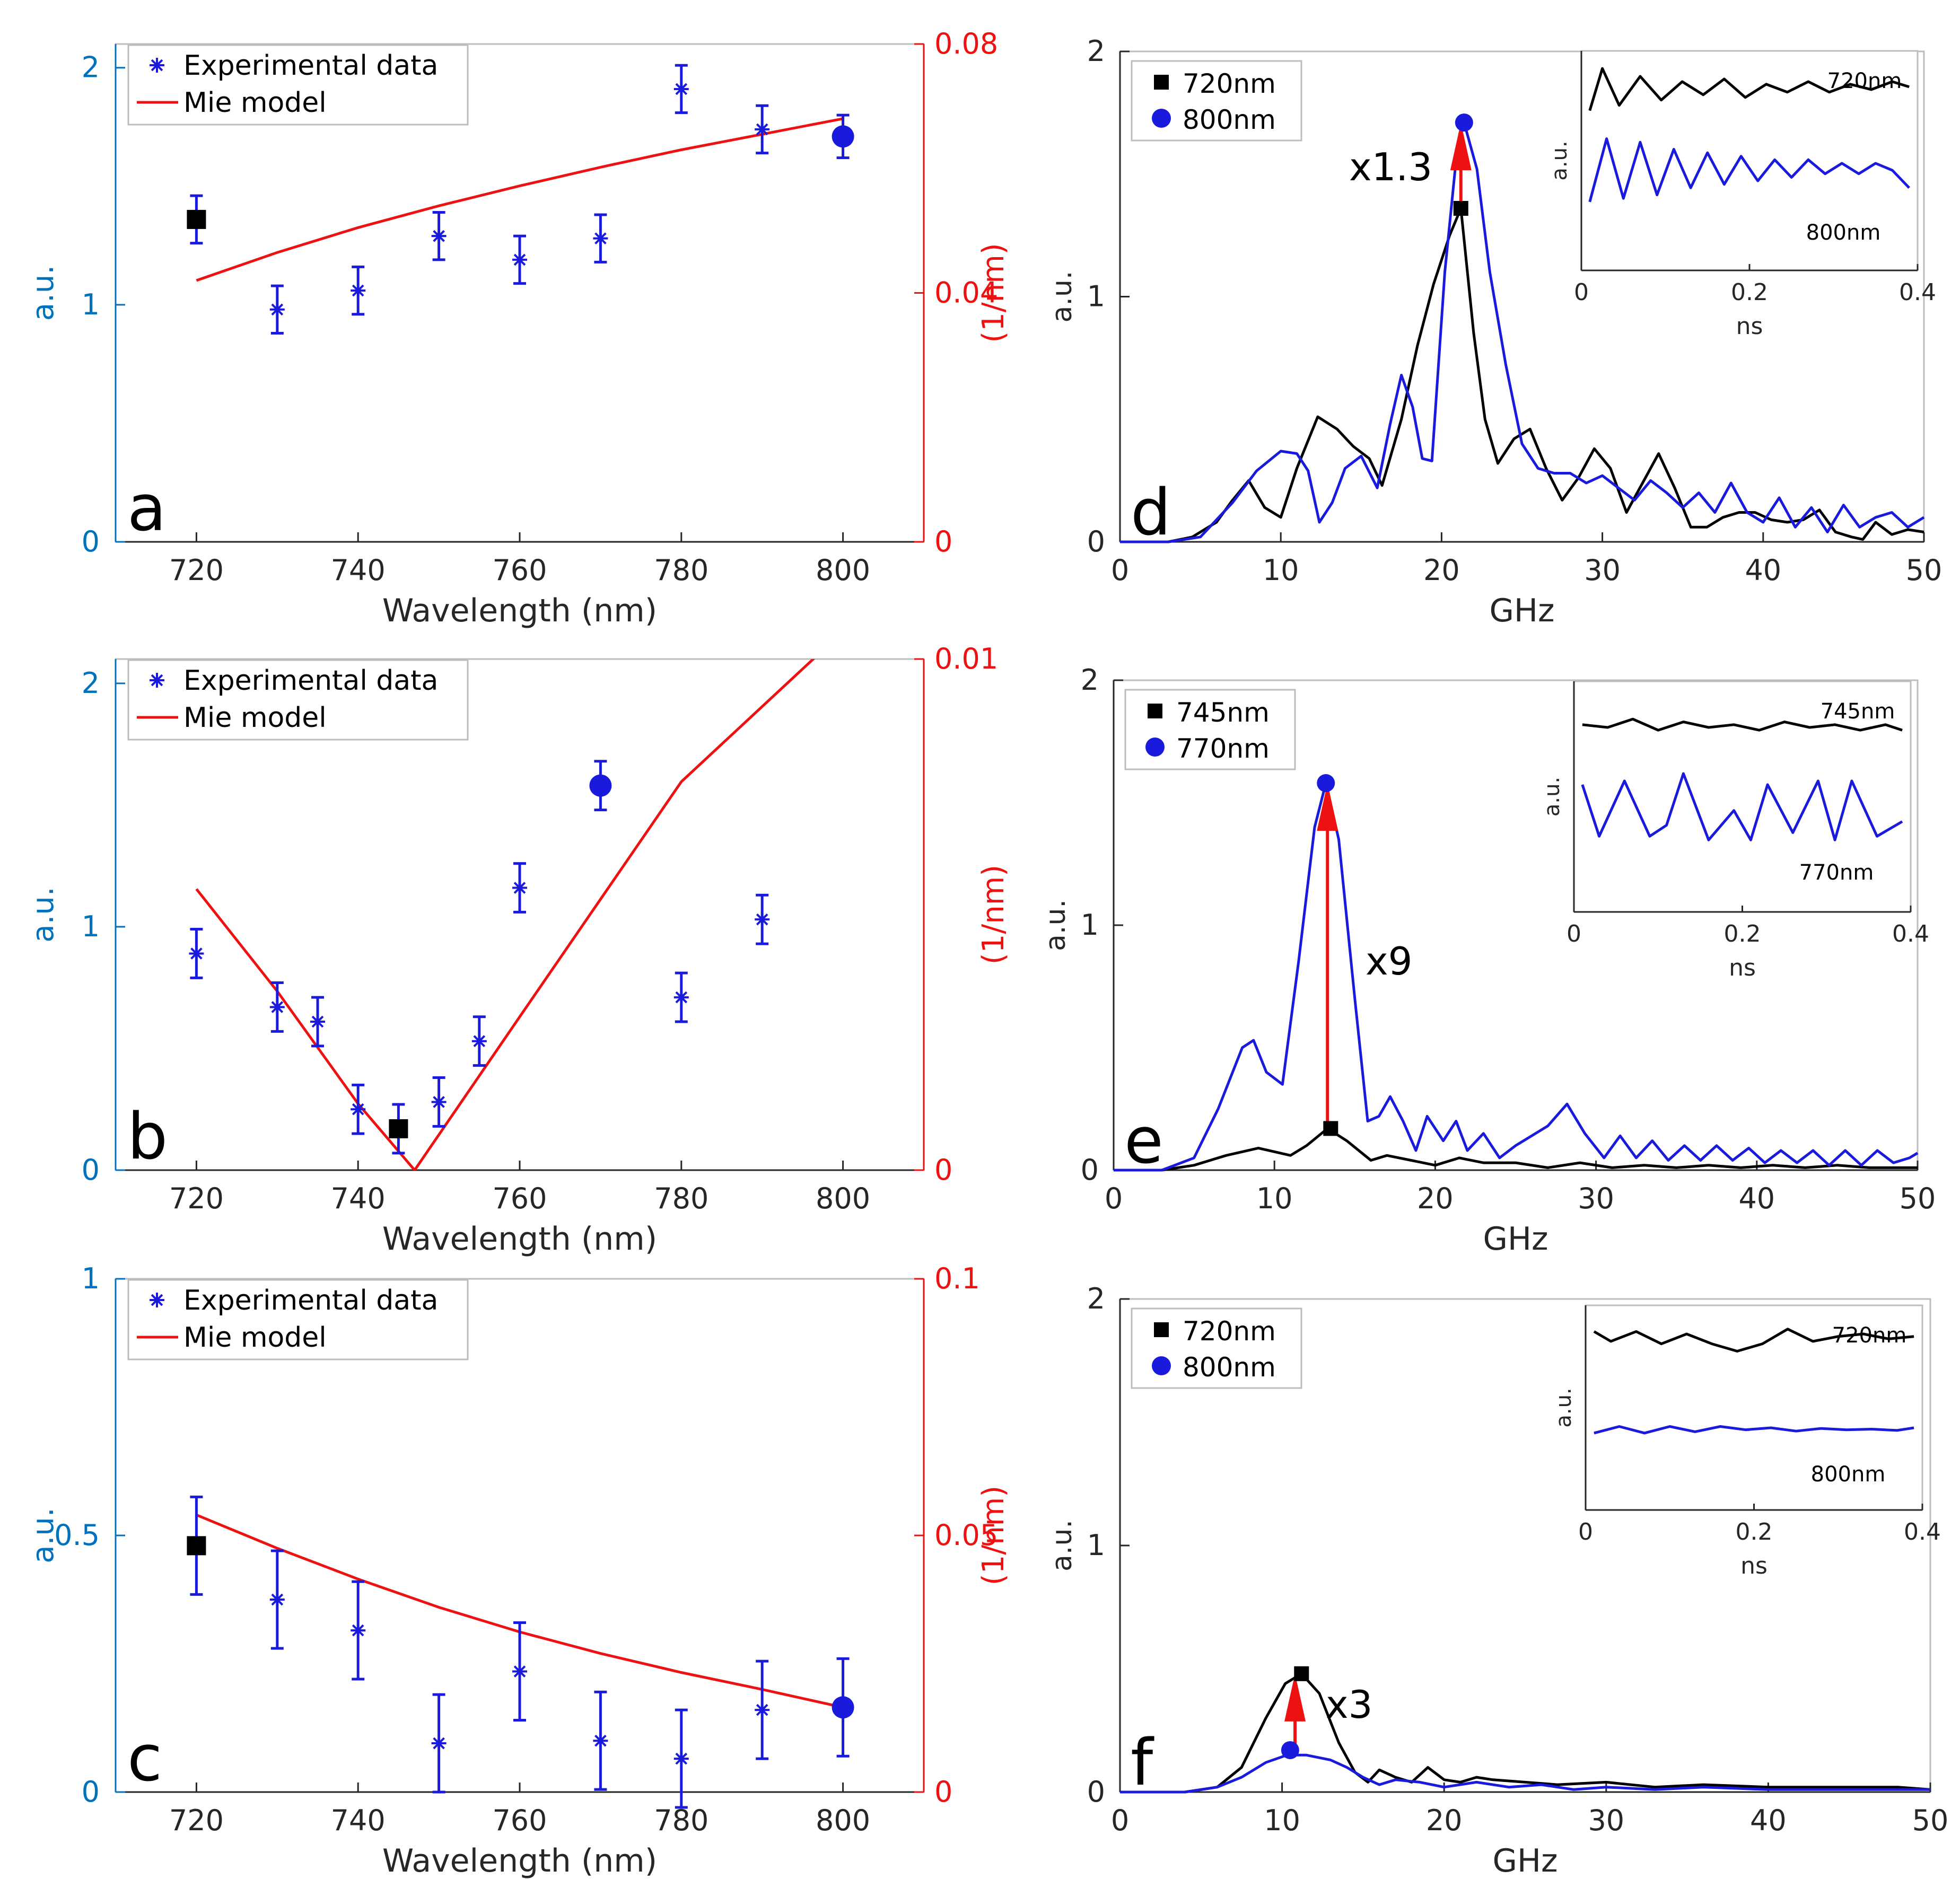  I want to click on x-tick-label: 740, so click(358, 570).